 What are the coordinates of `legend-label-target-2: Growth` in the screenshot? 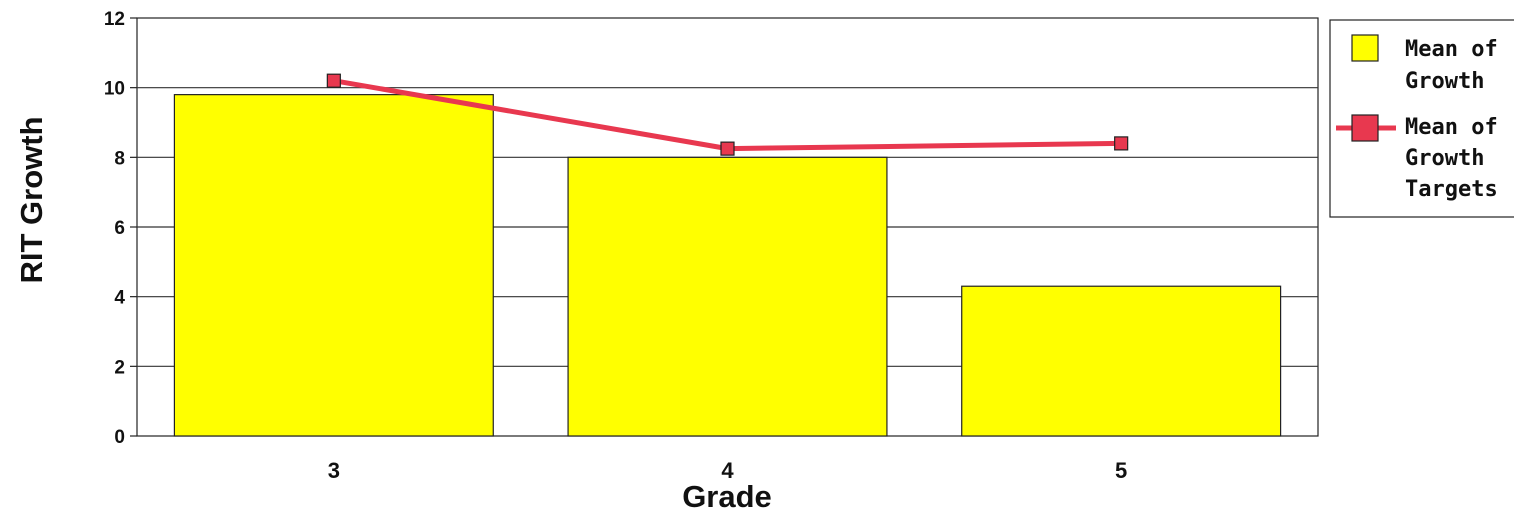 It's located at (1444, 158).